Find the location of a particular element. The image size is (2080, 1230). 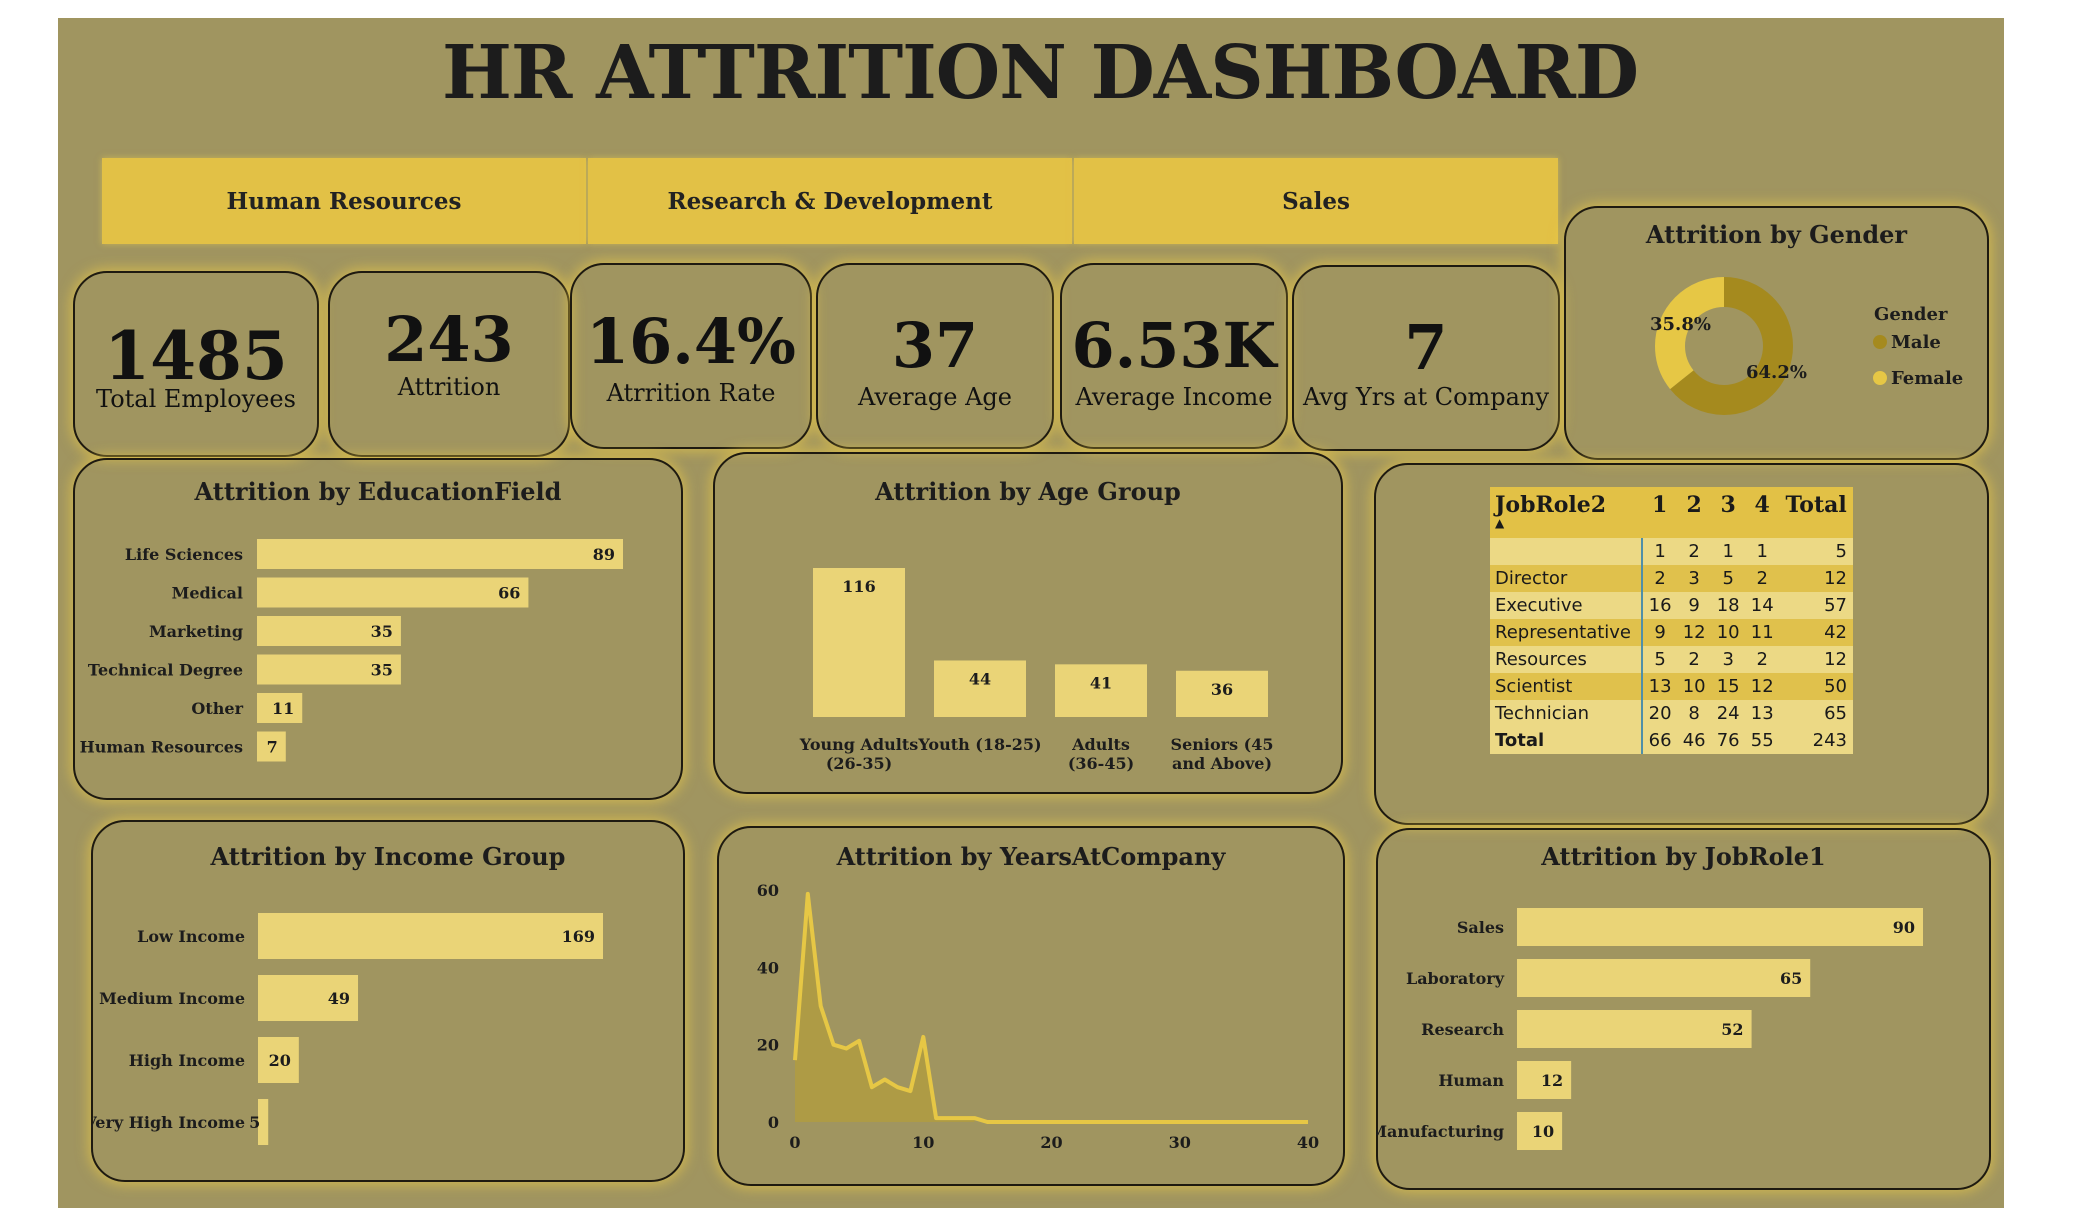

kpi-label: Avg Yrs at Company is located at coordinates (1425, 397).